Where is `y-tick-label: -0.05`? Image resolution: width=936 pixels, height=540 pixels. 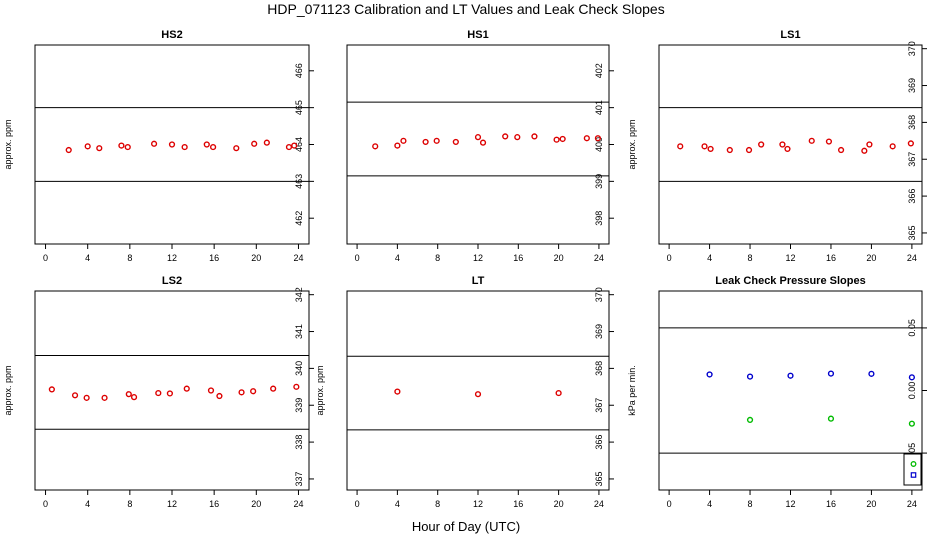 y-tick-label: -0.05 is located at coordinates (912, 453).